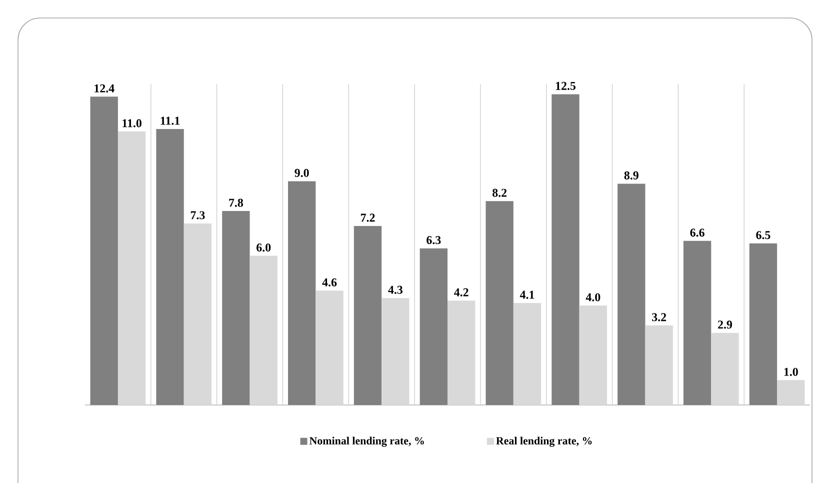  What do you see at coordinates (329, 282) in the screenshot?
I see `data-label: 4.6` at bounding box center [329, 282].